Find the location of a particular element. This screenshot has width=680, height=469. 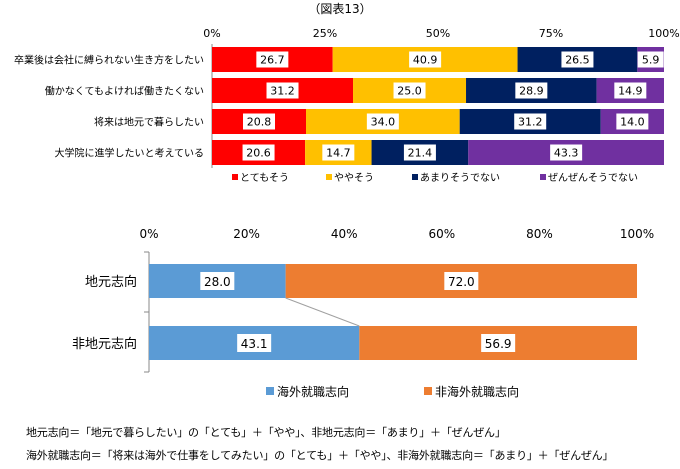

x-tick-label: 20% is located at coordinates (246, 234).